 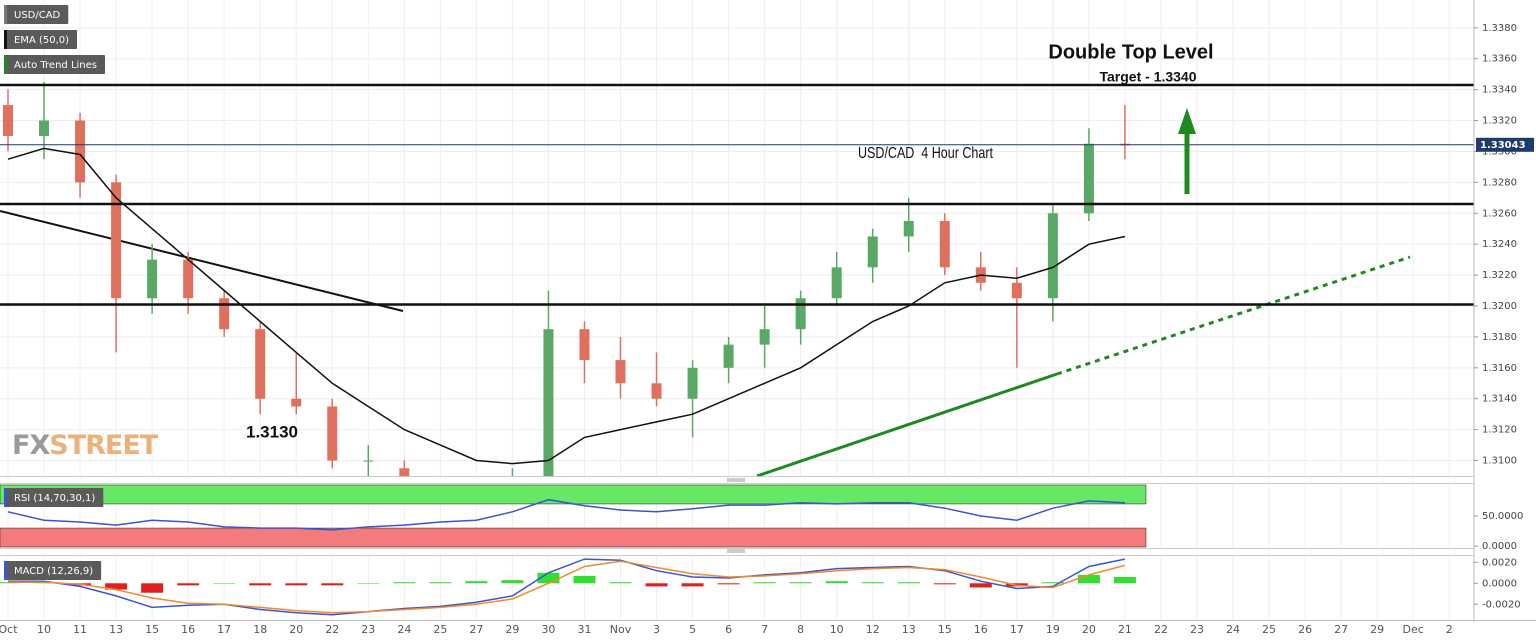 I want to click on y-tick-label: 1.3280, so click(x=1499, y=182).